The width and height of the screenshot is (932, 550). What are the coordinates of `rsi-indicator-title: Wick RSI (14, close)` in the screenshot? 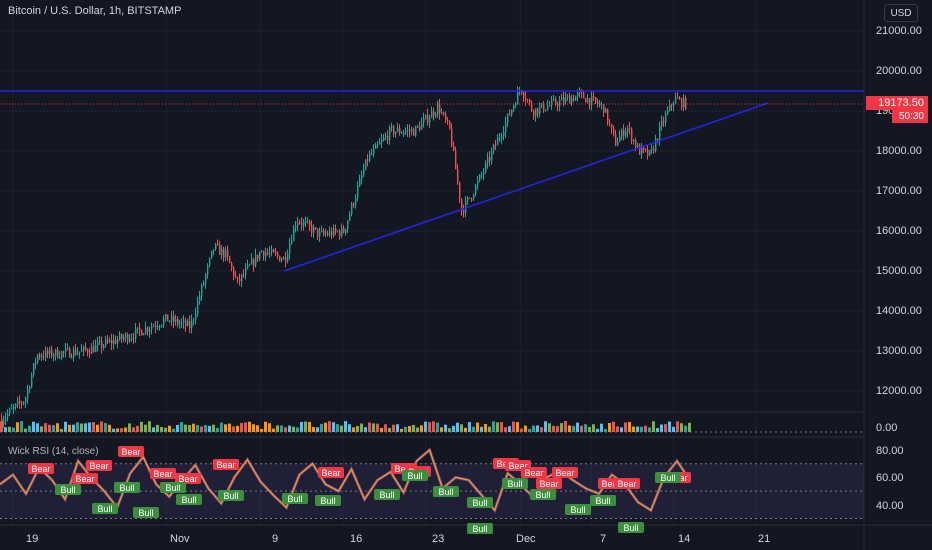 It's located at (53, 451).